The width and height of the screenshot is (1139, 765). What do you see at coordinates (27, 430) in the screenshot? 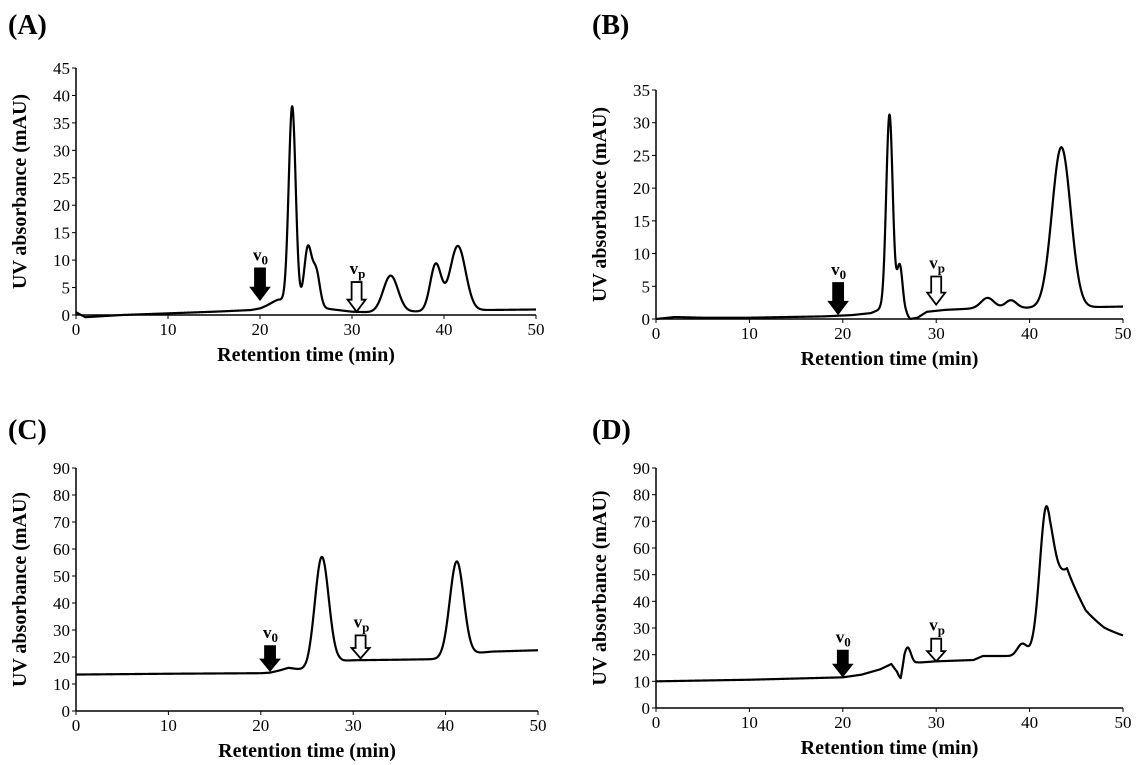
I see `panel-label: (C)` at bounding box center [27, 430].